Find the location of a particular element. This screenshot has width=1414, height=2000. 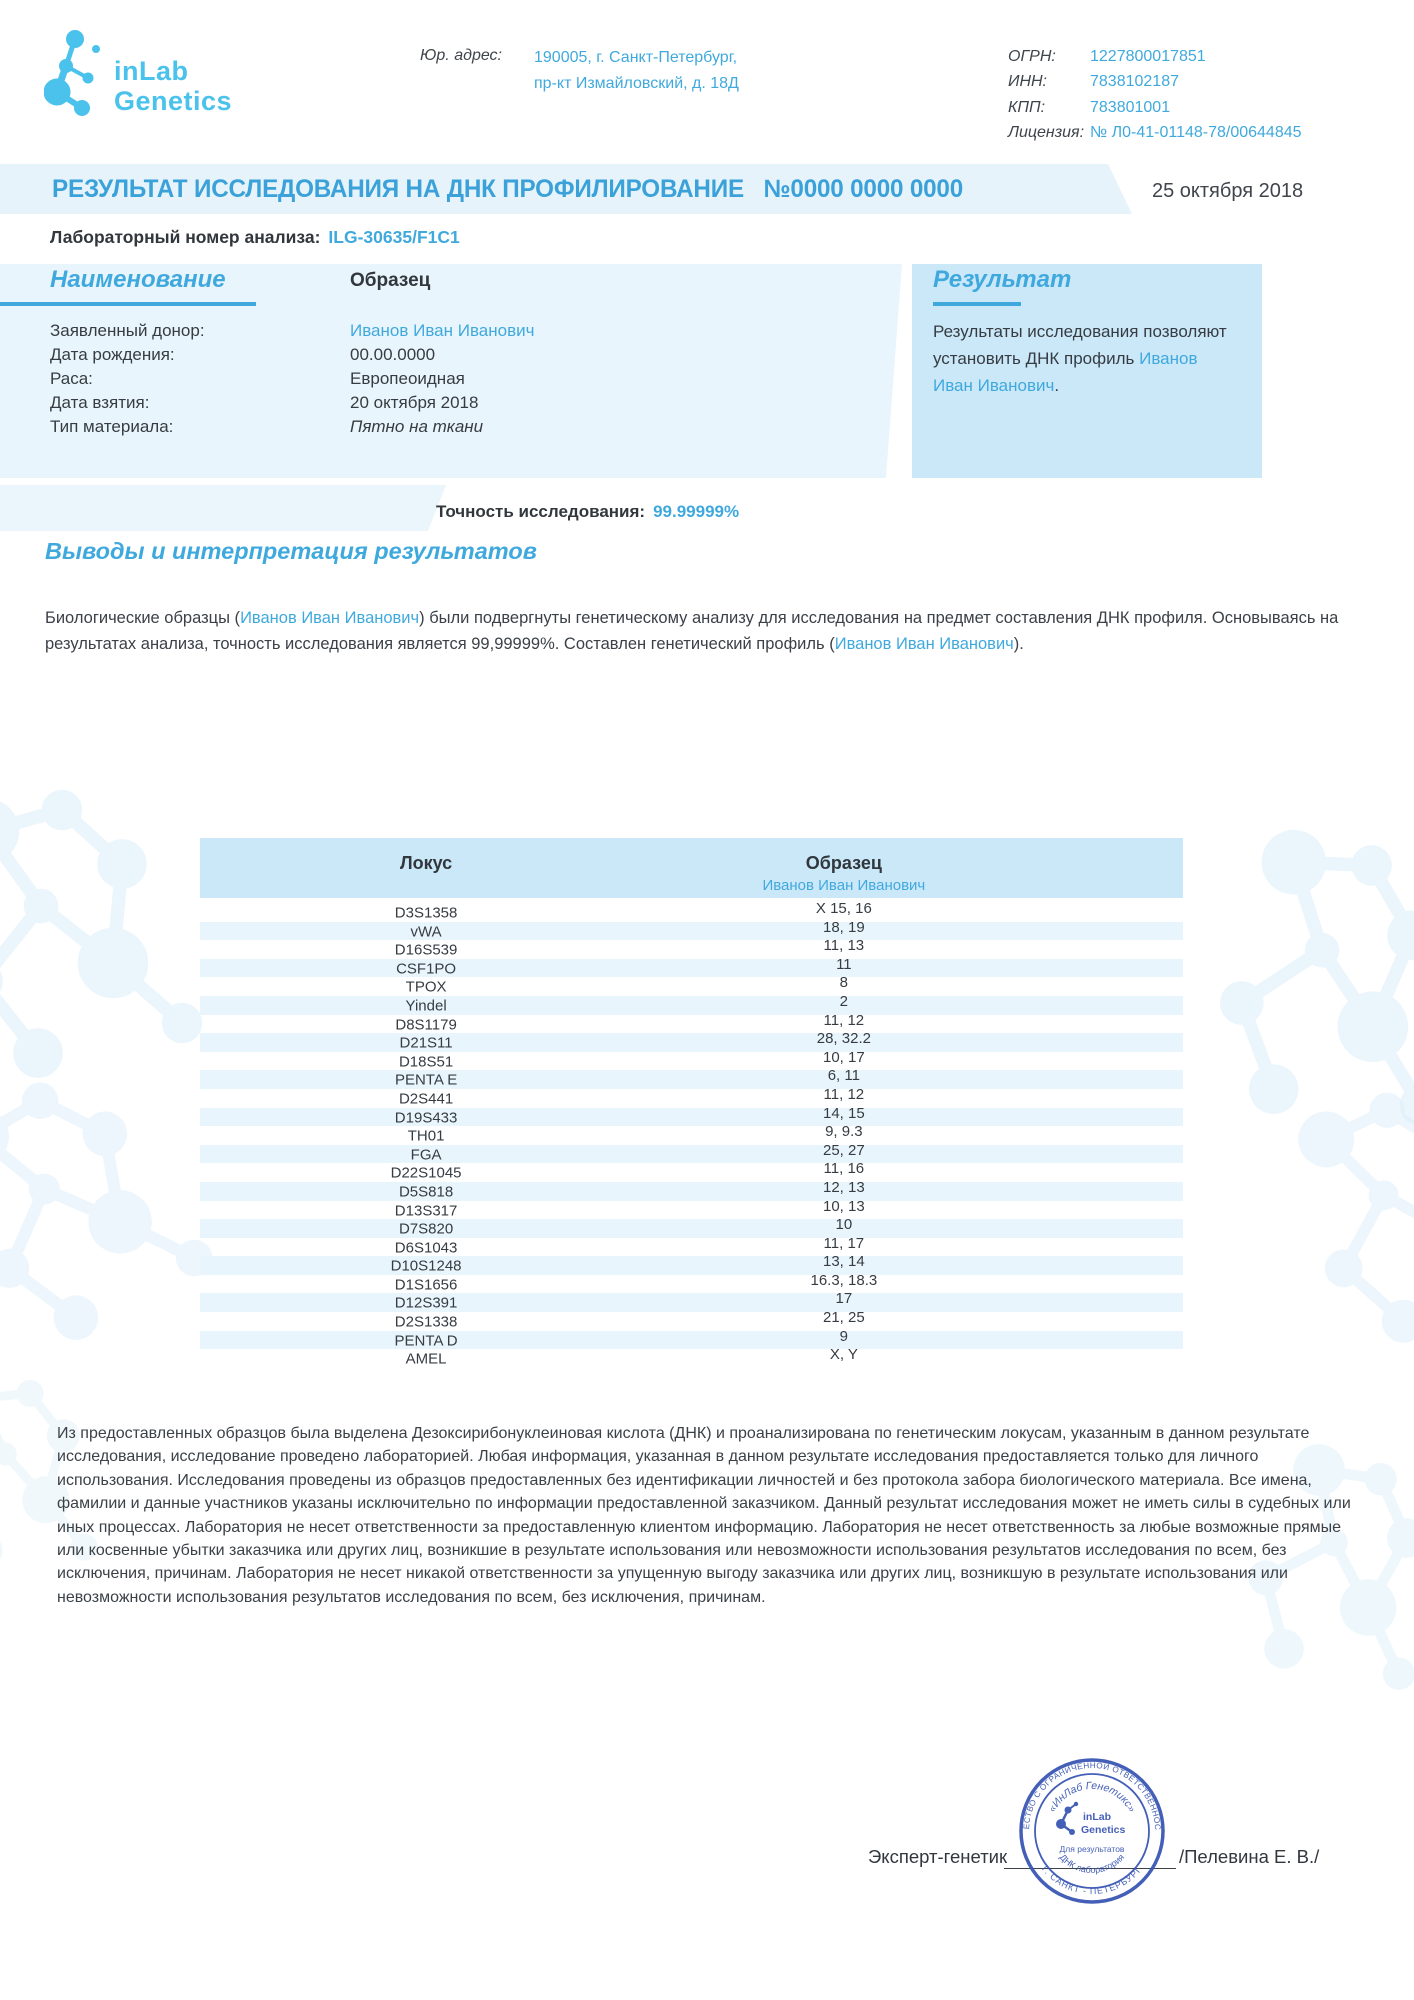

result-donor-name: Иванов Иван Иванович is located at coordinates (1065, 372).